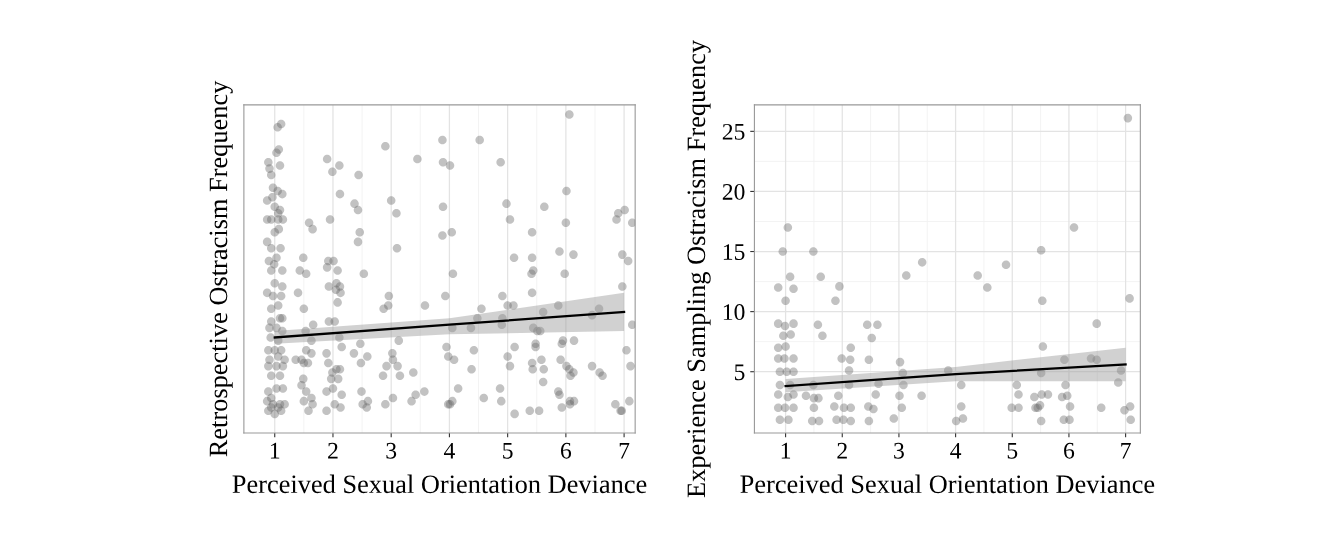 The width and height of the screenshot is (1340, 558). What do you see at coordinates (734, 252) in the screenshot?
I see `y-tick-label: 15` at bounding box center [734, 252].